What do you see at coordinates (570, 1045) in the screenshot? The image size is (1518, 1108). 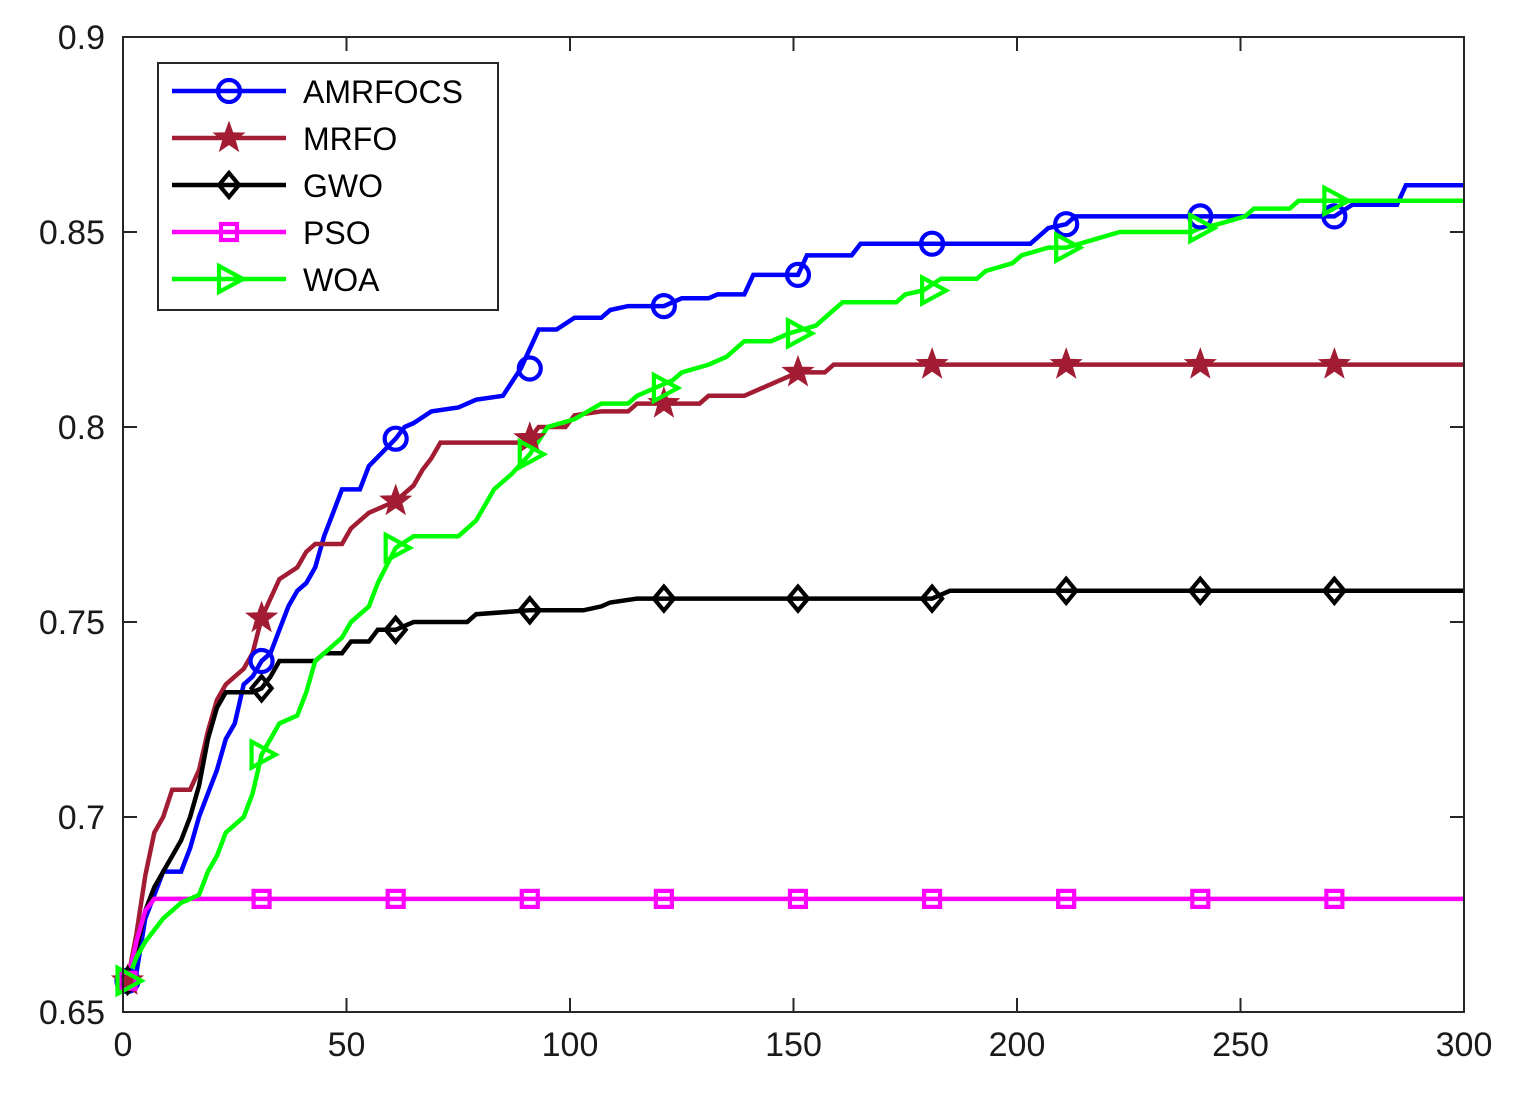 I see `x-tick-label: 100` at bounding box center [570, 1045].